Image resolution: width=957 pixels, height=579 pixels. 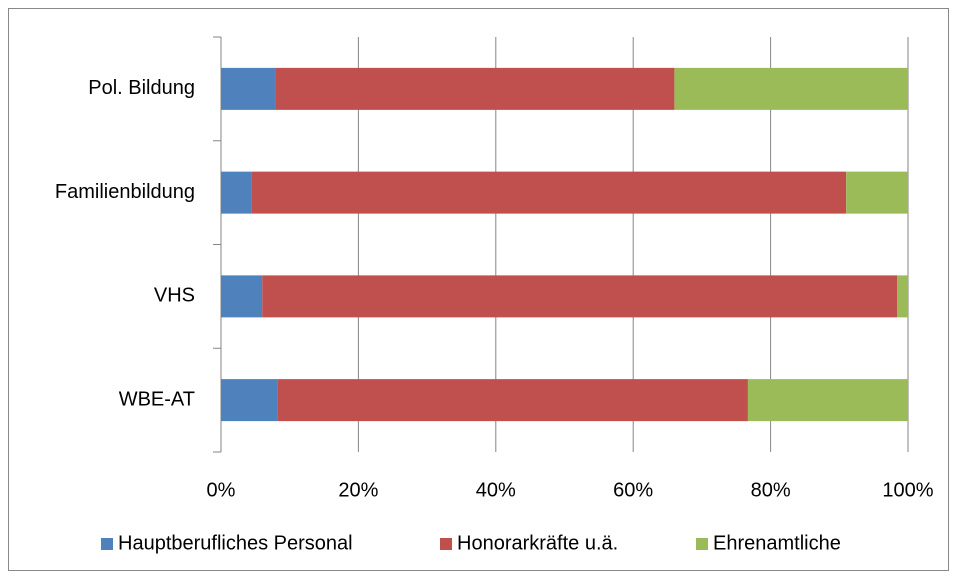 What do you see at coordinates (125, 192) in the screenshot?
I see `y-tick-label: Familienbildung` at bounding box center [125, 192].